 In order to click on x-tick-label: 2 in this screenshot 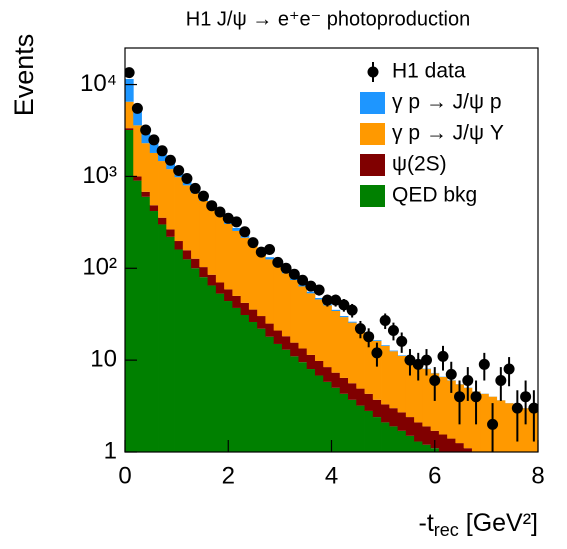, I will do `click(228, 475)`.